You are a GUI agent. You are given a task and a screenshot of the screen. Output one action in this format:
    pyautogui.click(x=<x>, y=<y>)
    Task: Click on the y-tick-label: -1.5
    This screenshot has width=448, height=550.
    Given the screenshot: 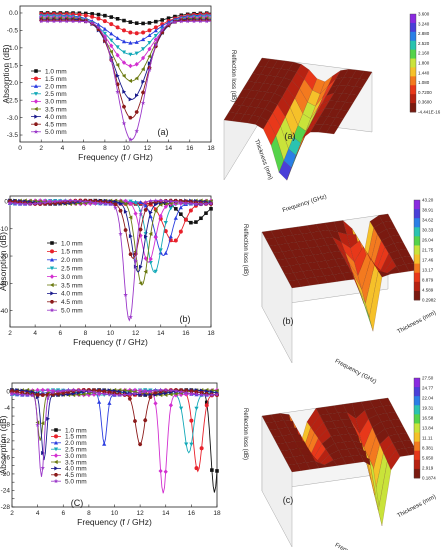 What is the action you would take?
    pyautogui.click(x=13, y=65)
    